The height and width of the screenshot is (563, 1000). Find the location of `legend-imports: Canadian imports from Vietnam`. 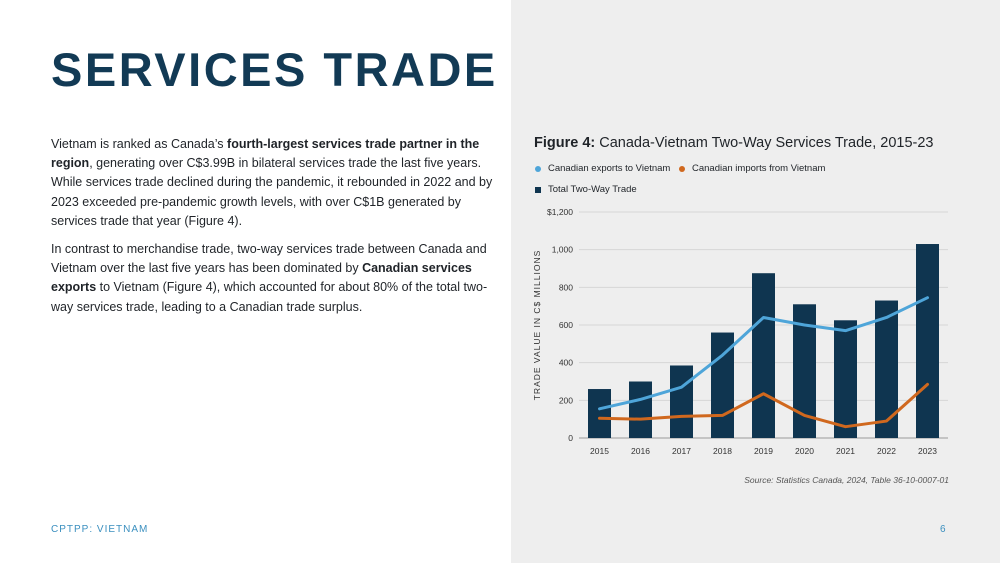

legend-imports: Canadian imports from Vietnam is located at coordinates (752, 168).